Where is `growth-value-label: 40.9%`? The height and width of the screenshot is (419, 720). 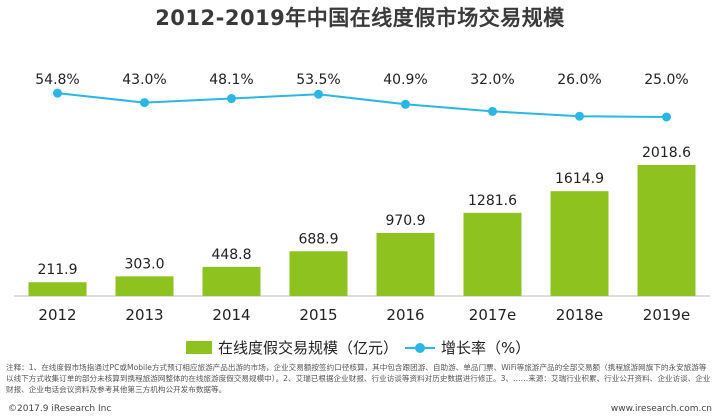 growth-value-label: 40.9% is located at coordinates (405, 80).